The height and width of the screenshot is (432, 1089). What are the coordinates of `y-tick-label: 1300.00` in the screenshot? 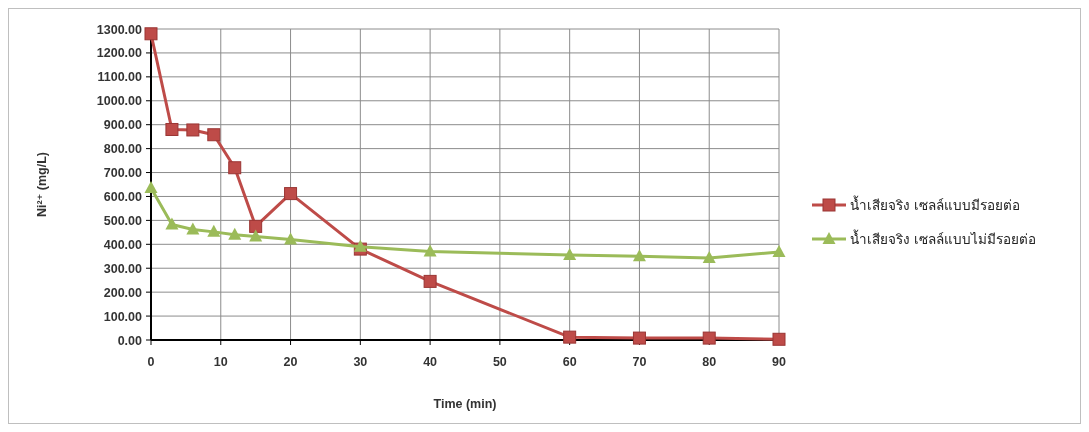 It's located at (119, 29).